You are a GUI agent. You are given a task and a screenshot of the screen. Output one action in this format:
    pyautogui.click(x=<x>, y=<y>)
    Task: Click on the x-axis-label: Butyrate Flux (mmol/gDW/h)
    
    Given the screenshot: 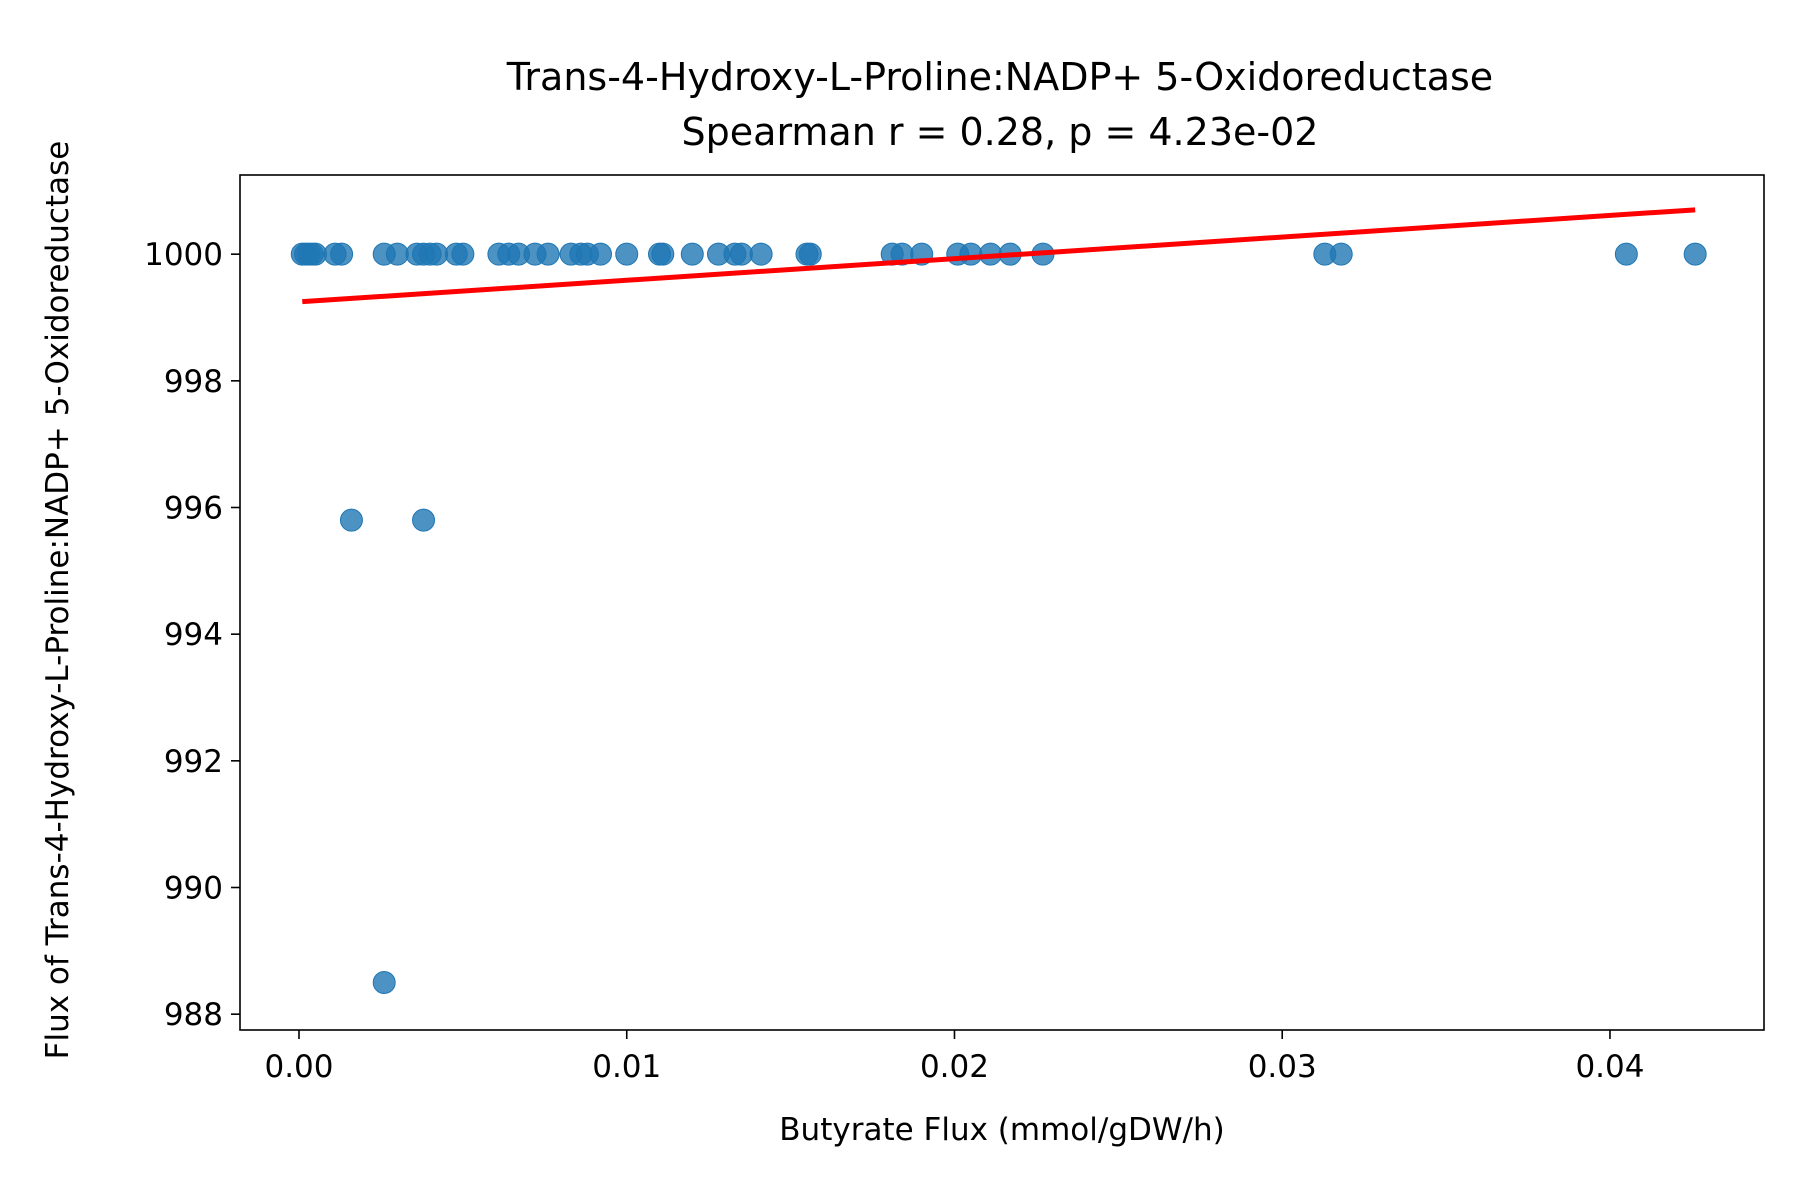 What is the action you would take?
    pyautogui.click(x=1001, y=1130)
    